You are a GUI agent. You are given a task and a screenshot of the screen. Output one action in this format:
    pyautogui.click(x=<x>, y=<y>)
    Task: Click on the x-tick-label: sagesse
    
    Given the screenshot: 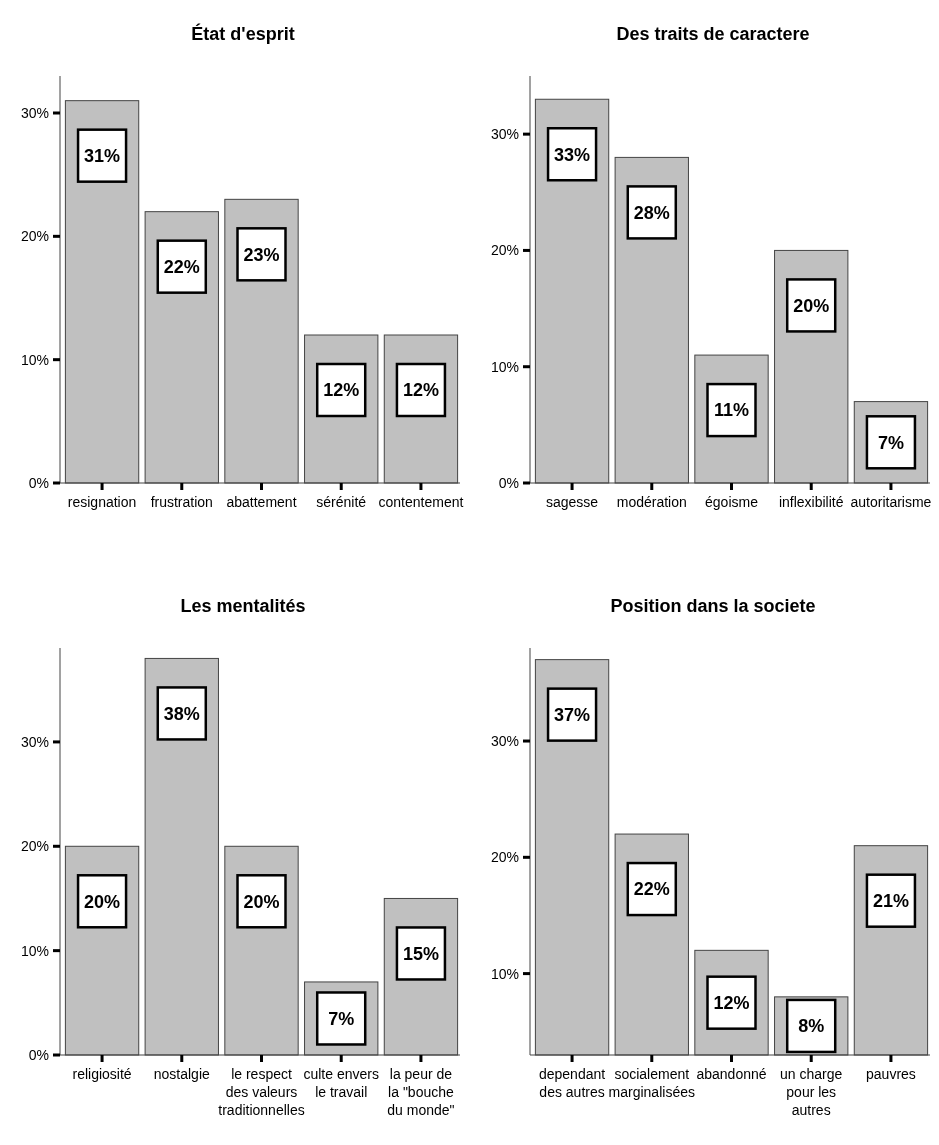 What is the action you would take?
    pyautogui.click(x=572, y=502)
    